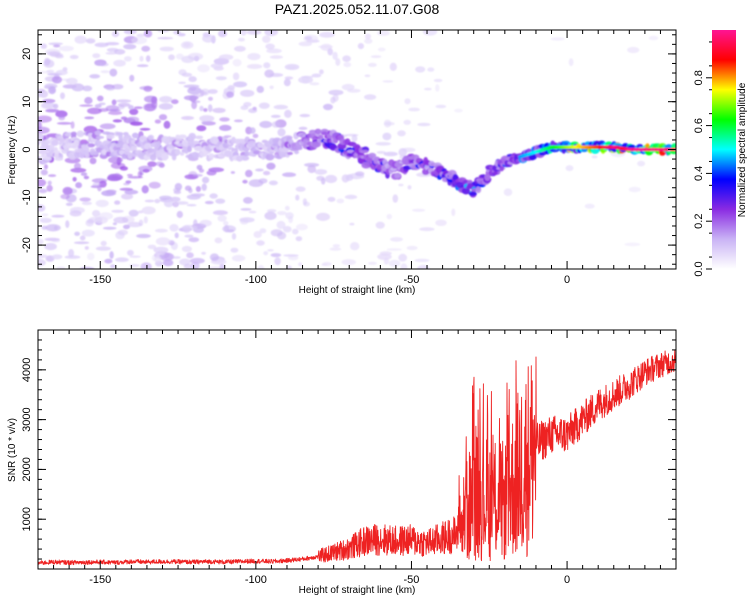  What do you see at coordinates (100, 580) in the screenshot?
I see `x-tick-label: -150` at bounding box center [100, 580].